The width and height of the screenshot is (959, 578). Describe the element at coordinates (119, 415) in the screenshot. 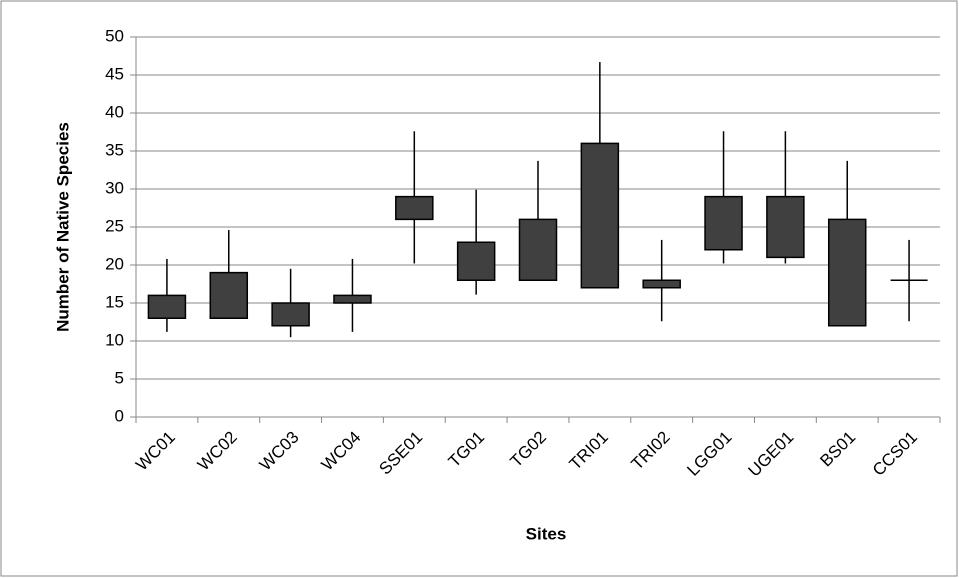

I see `y-tick-label: 0` at that location.